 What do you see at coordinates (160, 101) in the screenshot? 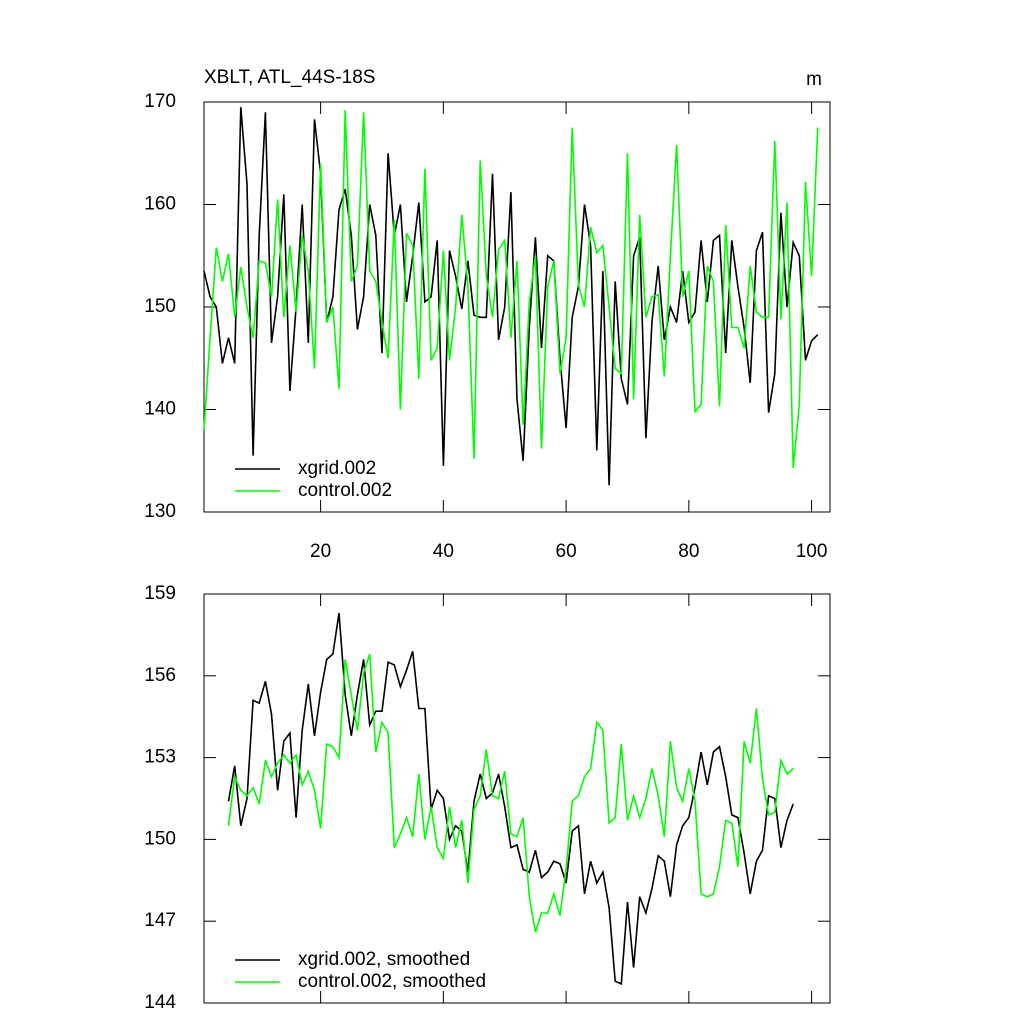
I see `y-tick-label: 170` at bounding box center [160, 101].